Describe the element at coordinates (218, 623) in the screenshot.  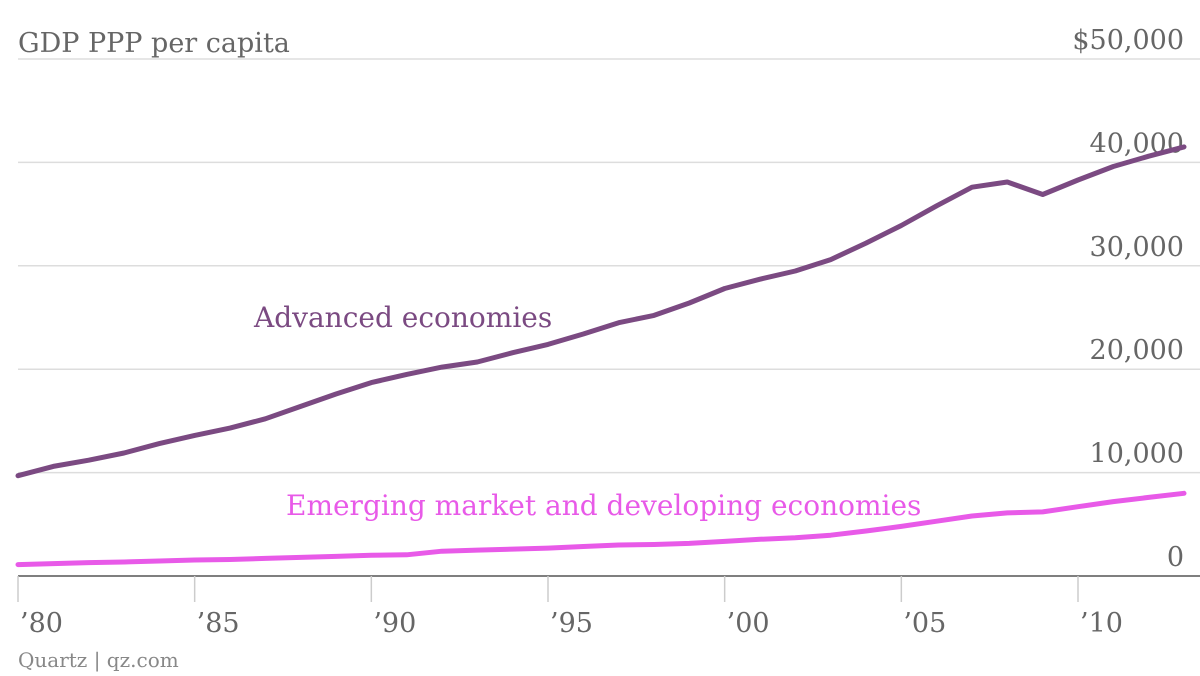
I see `x-tick-label: ’85` at that location.